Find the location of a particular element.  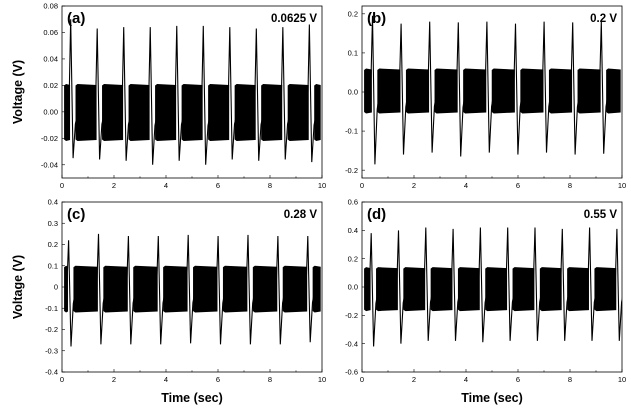

y-tick-label: -0.4 is located at coordinates (351, 343).